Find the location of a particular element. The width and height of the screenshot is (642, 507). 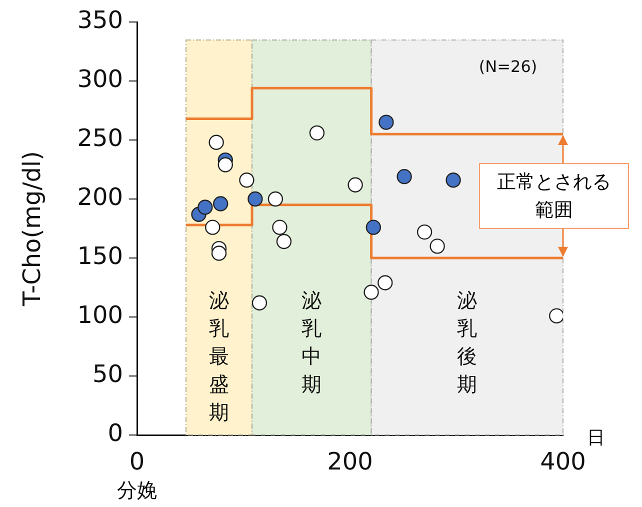

x-tick-label: 0 is located at coordinates (137, 462).